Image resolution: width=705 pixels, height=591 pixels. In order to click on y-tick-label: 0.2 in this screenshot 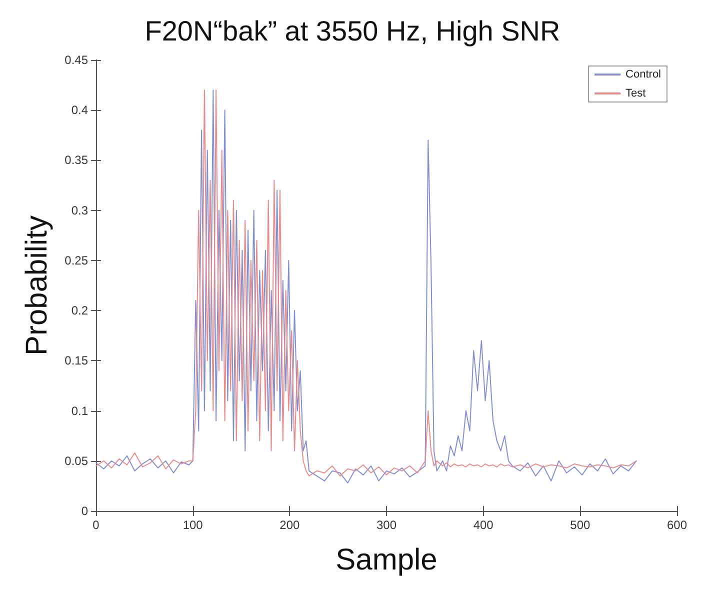, I will do `click(79, 311)`.